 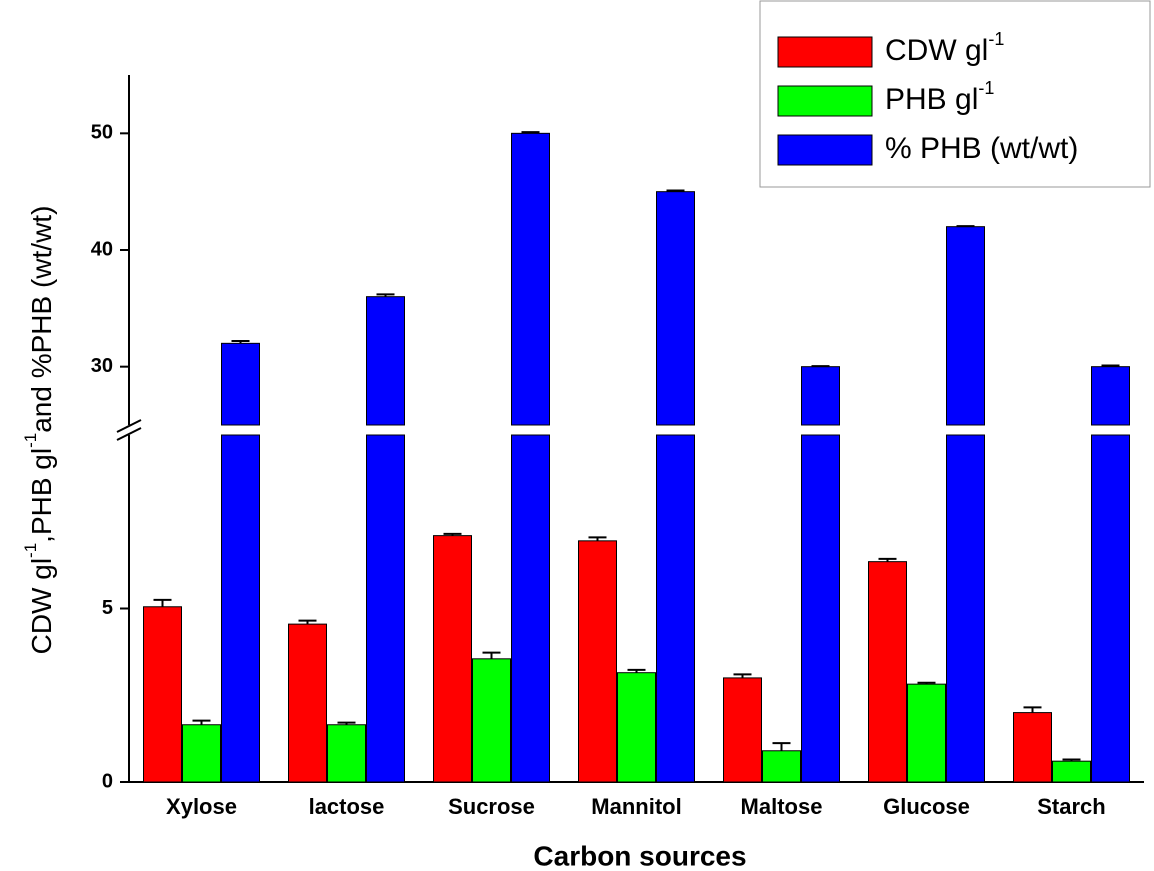 I want to click on y-tick-label: 30, so click(x=102, y=366).